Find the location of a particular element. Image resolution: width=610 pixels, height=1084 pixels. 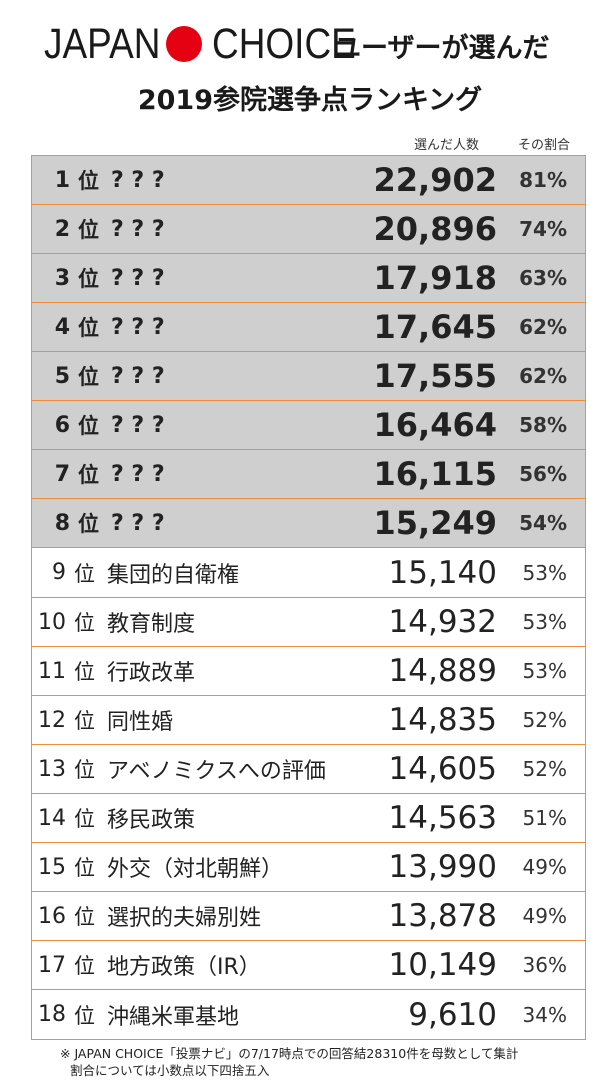

issue-label: 移民政策 is located at coordinates (151, 820).